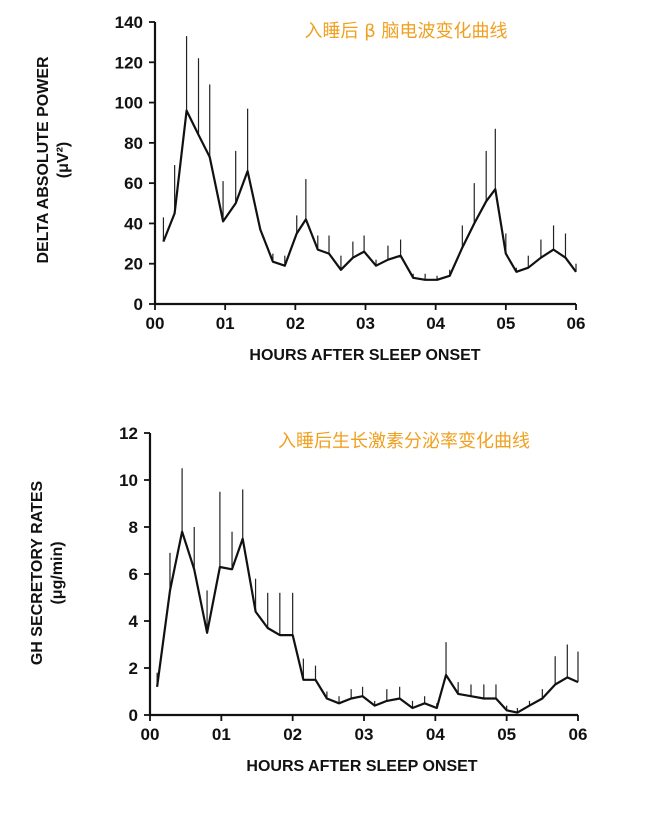 This screenshot has height=830, width=672. I want to click on y-tick-label: 10, so click(128, 480).